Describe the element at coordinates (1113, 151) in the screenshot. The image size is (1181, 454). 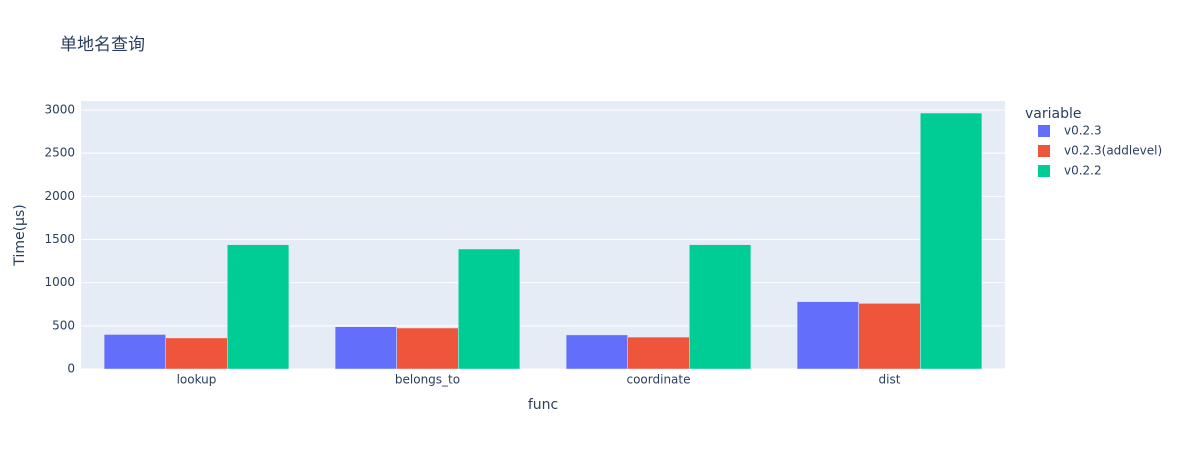
I see `legend-label: v0.2.3(addlevel)` at that location.